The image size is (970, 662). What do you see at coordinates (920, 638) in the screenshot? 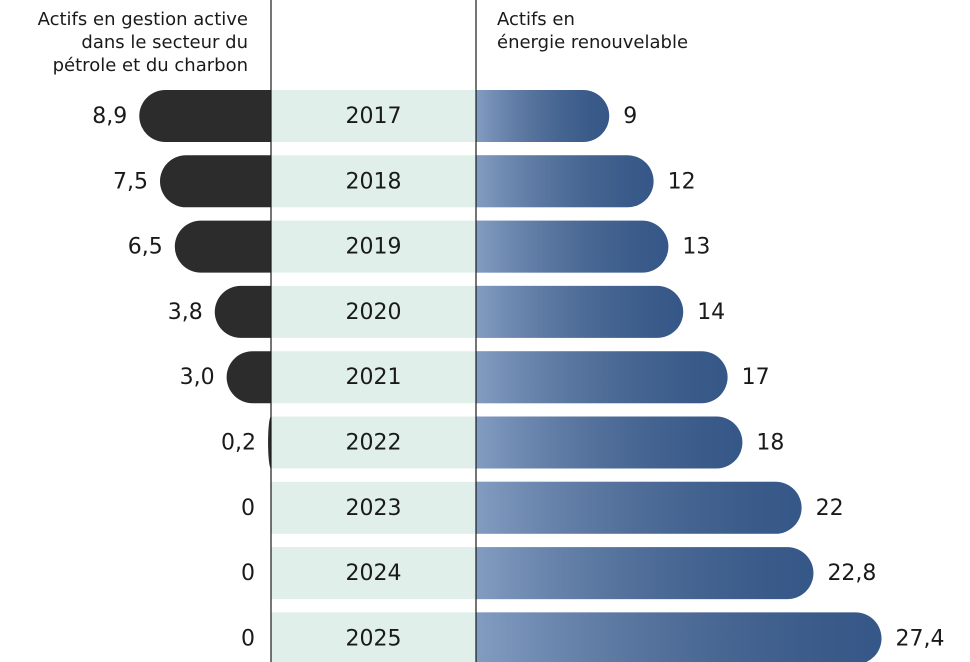
I see `renewable-value-label: 27,4` at bounding box center [920, 638].